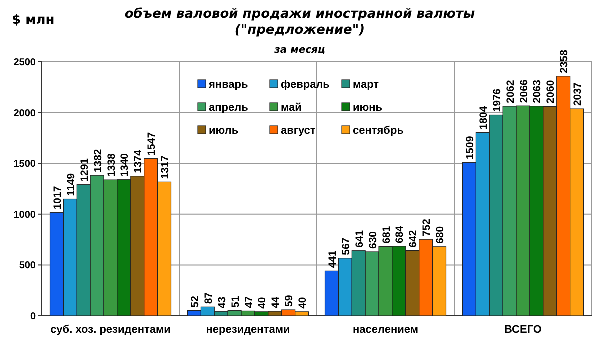 The width and height of the screenshot is (600, 342). Describe the element at coordinates (236, 302) in the screenshot. I see `data-label: 51` at that location.